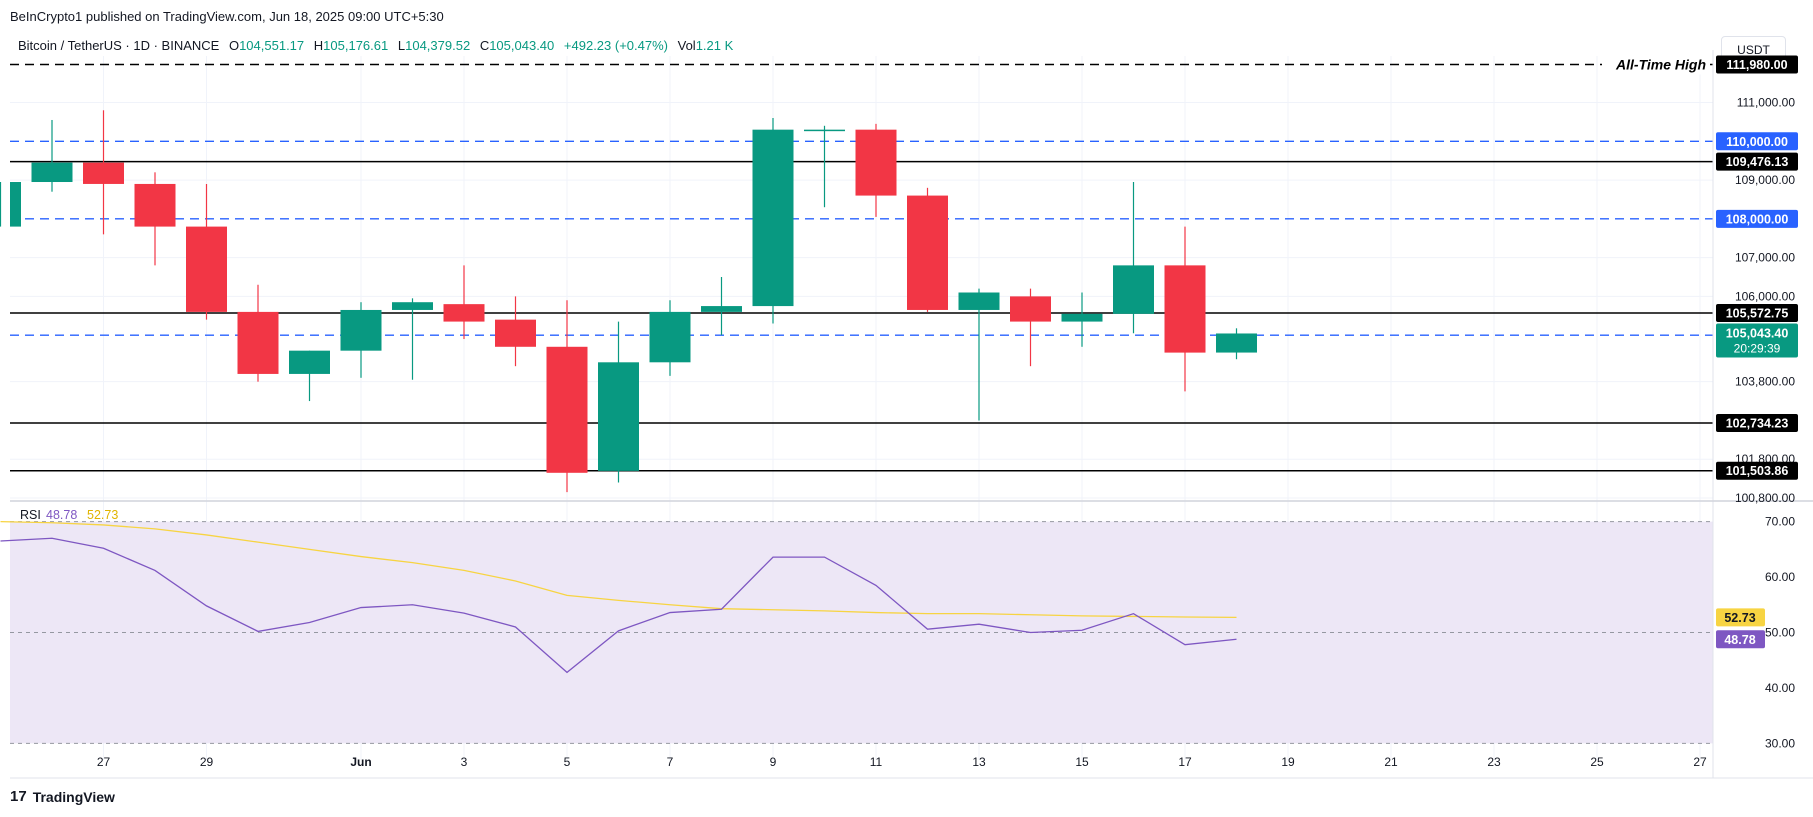  I want to click on tradingview-logo-icon: 17, so click(18, 796).